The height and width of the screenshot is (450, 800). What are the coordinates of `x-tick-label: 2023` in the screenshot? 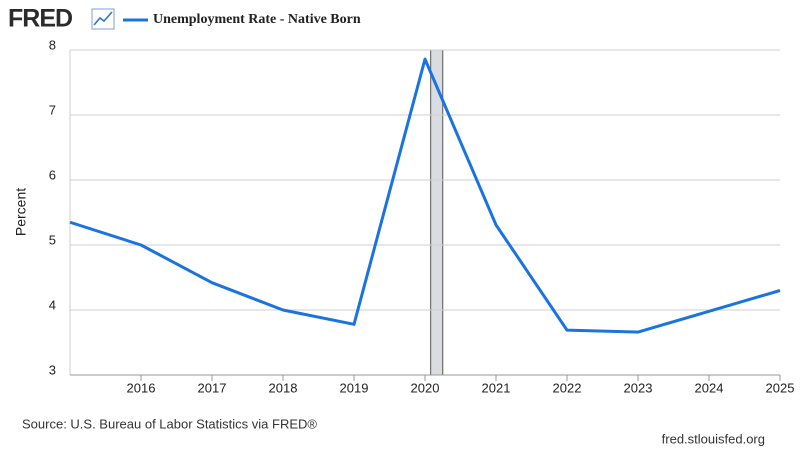 It's located at (638, 387).